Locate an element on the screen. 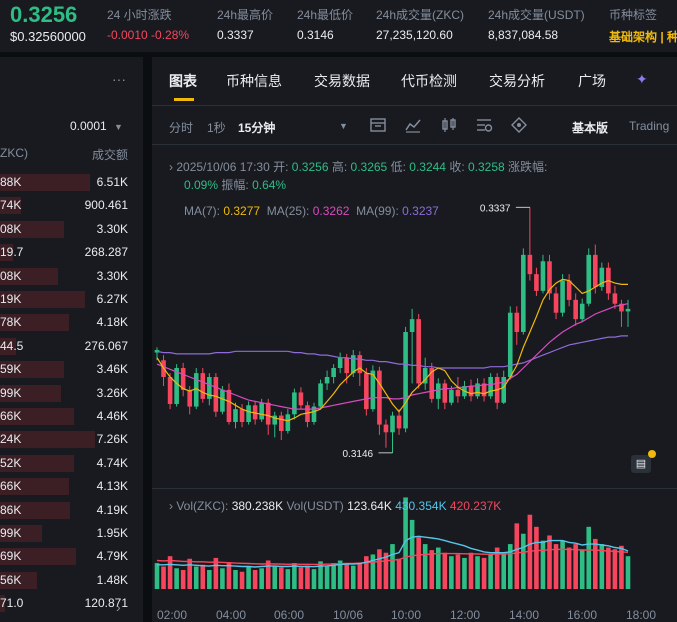  ai-sparkle-icon: ✦ is located at coordinates (642, 79).